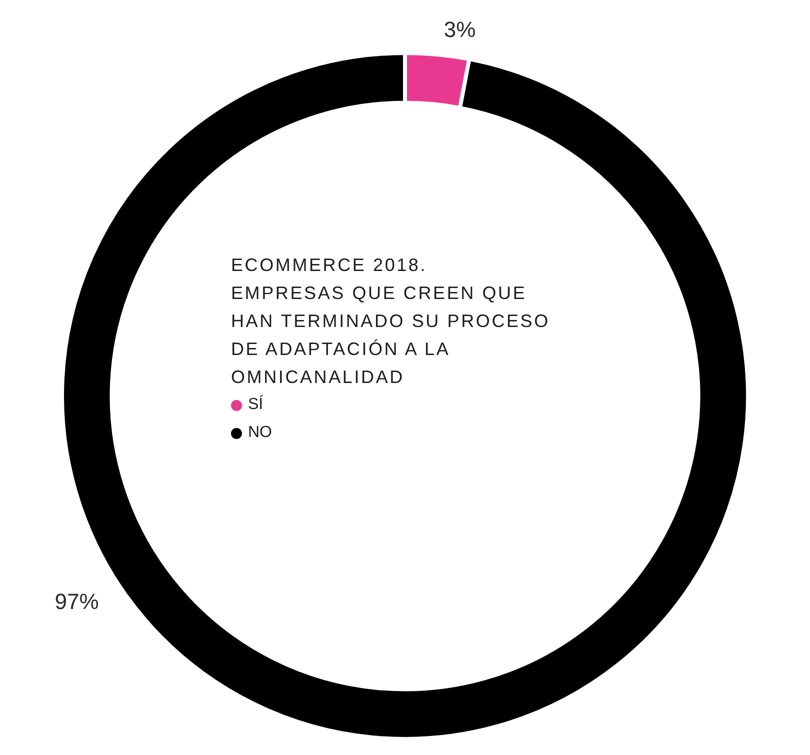 The width and height of the screenshot is (810, 755). Describe the element at coordinates (391, 335) in the screenshot. I see `text: EMPRESAS QUE CREEN QUE HAN TERMINADO SU PROCESO DE ADAPTACIÓN A LA OMNICANALIDAD` at that location.